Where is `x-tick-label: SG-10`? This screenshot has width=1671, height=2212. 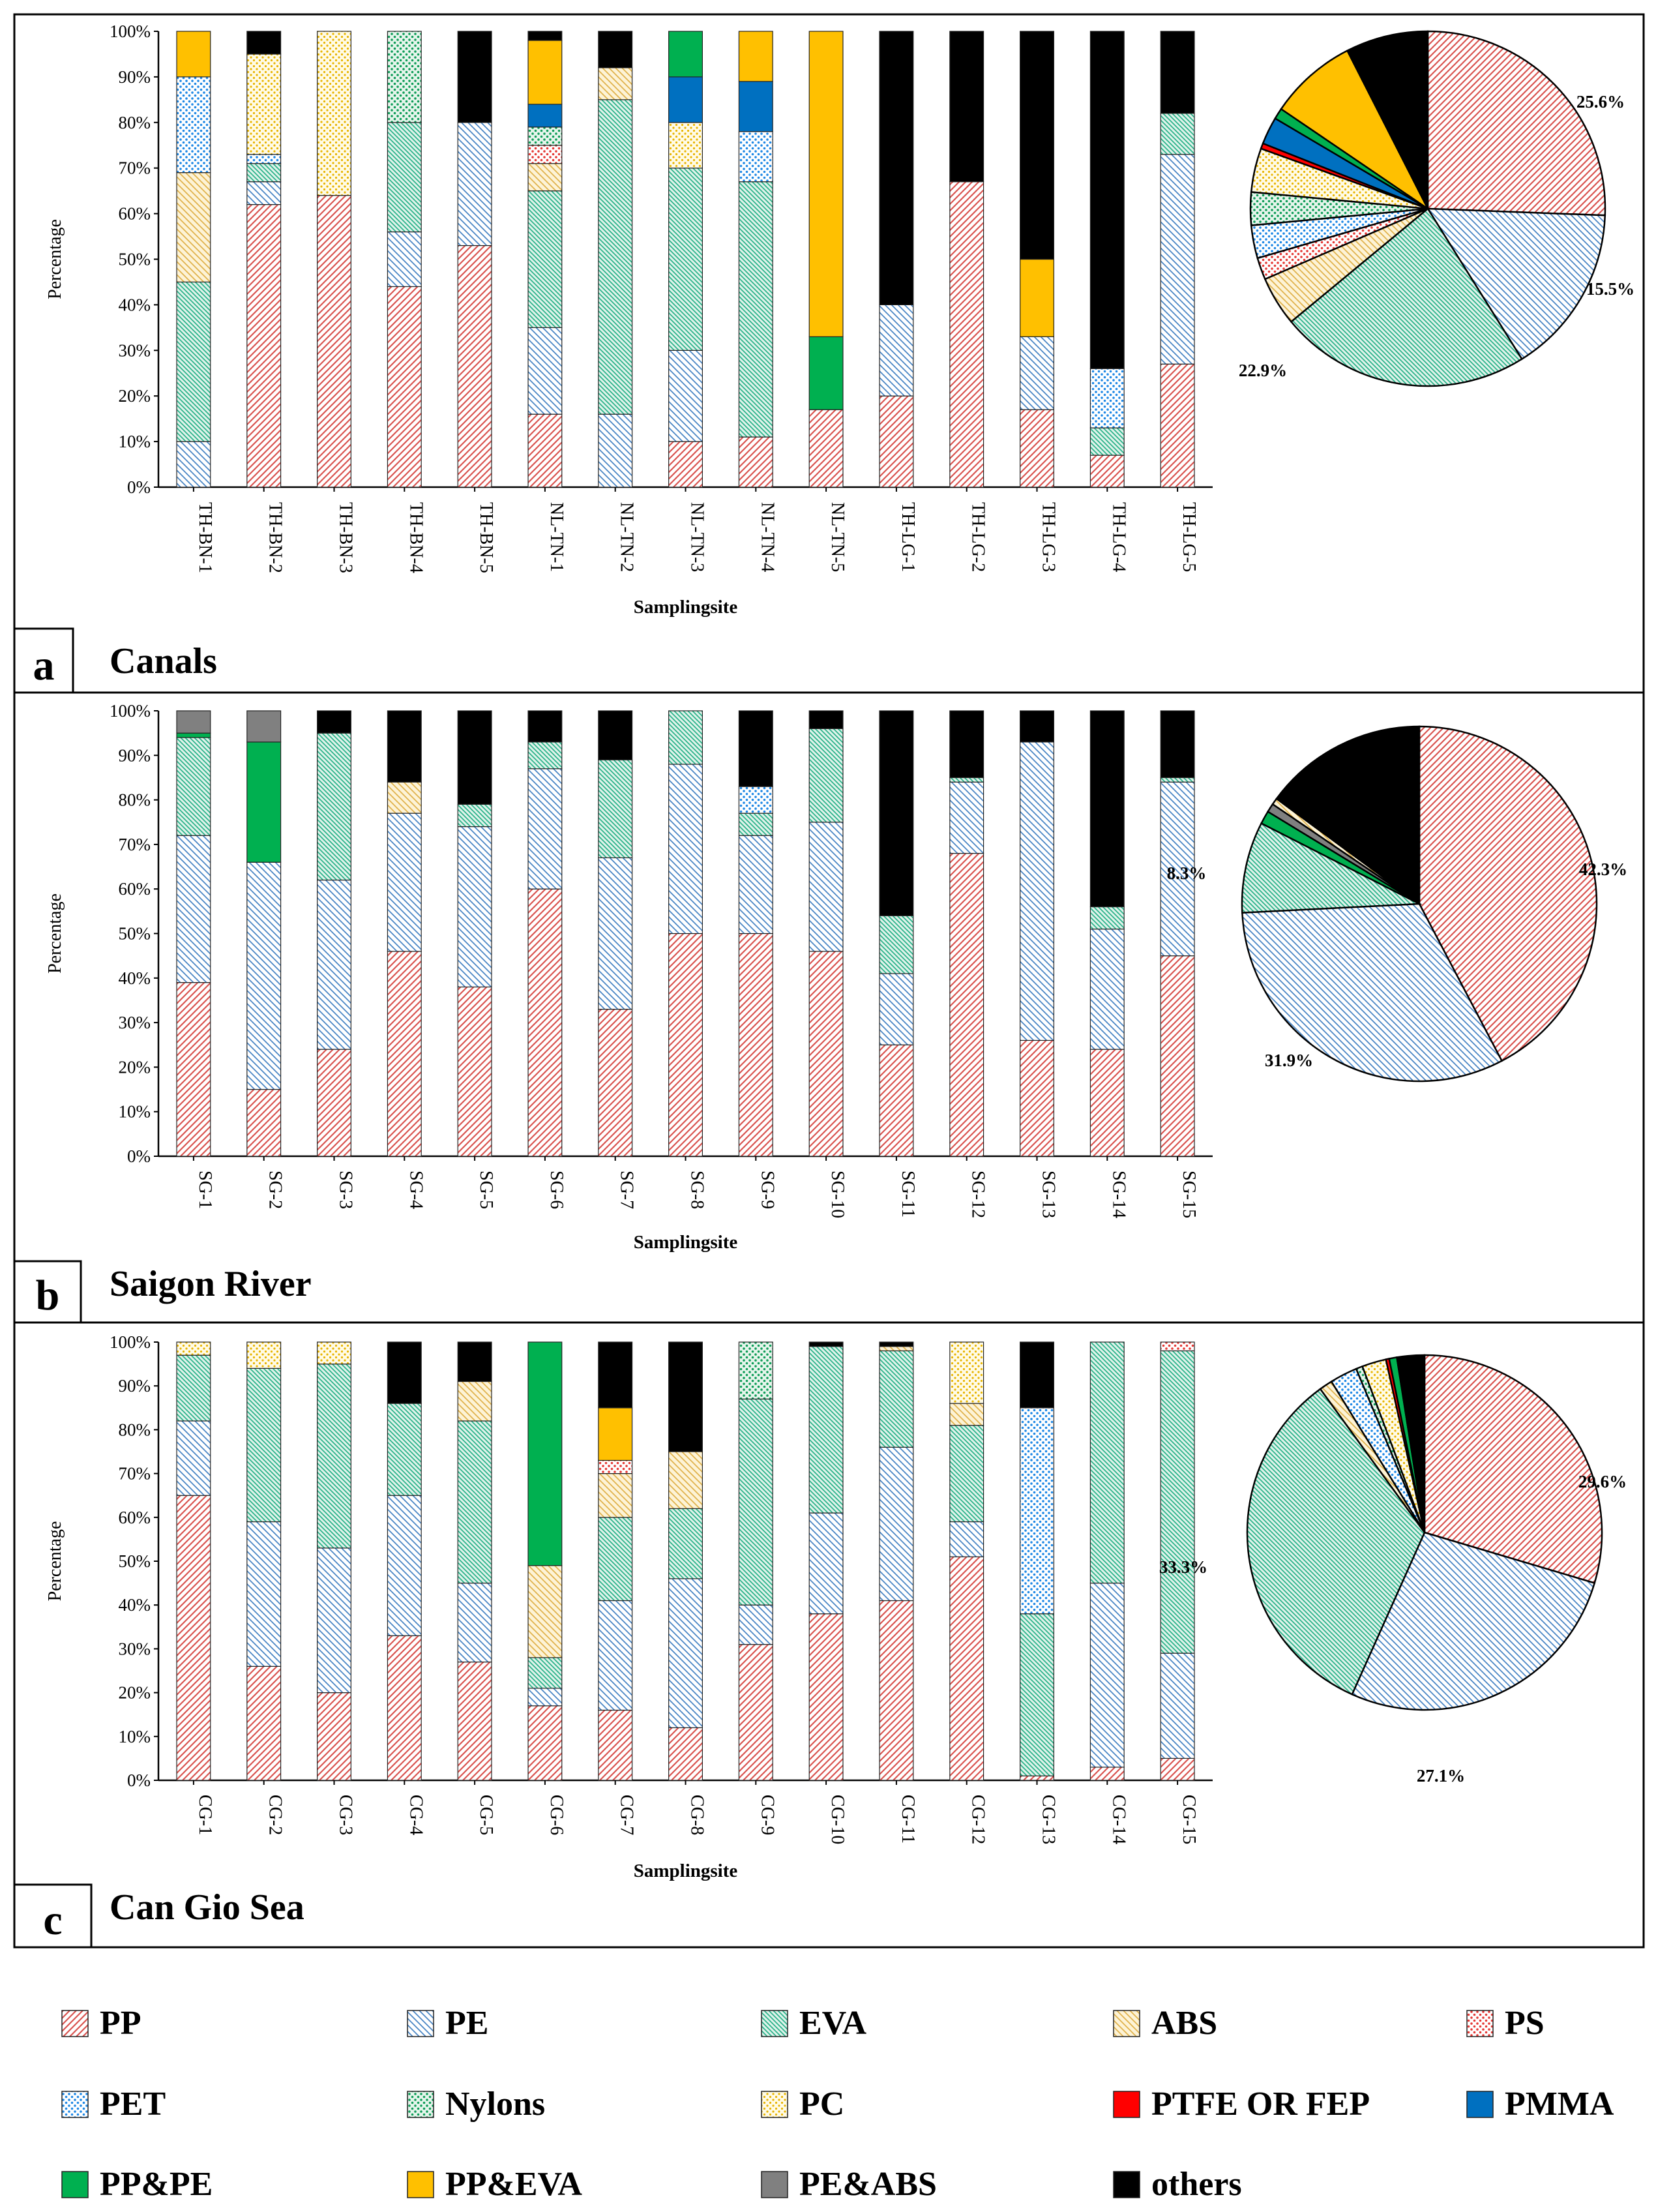
x-tick-label: SG-10 is located at coordinates (837, 1194).